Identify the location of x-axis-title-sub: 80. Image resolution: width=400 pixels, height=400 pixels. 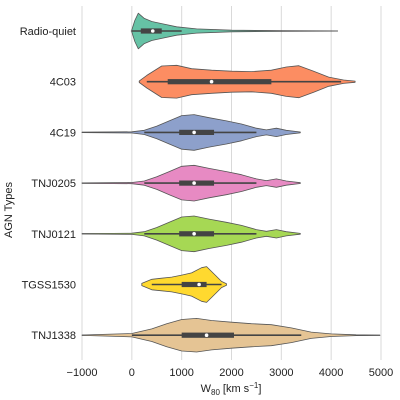
(215, 392).